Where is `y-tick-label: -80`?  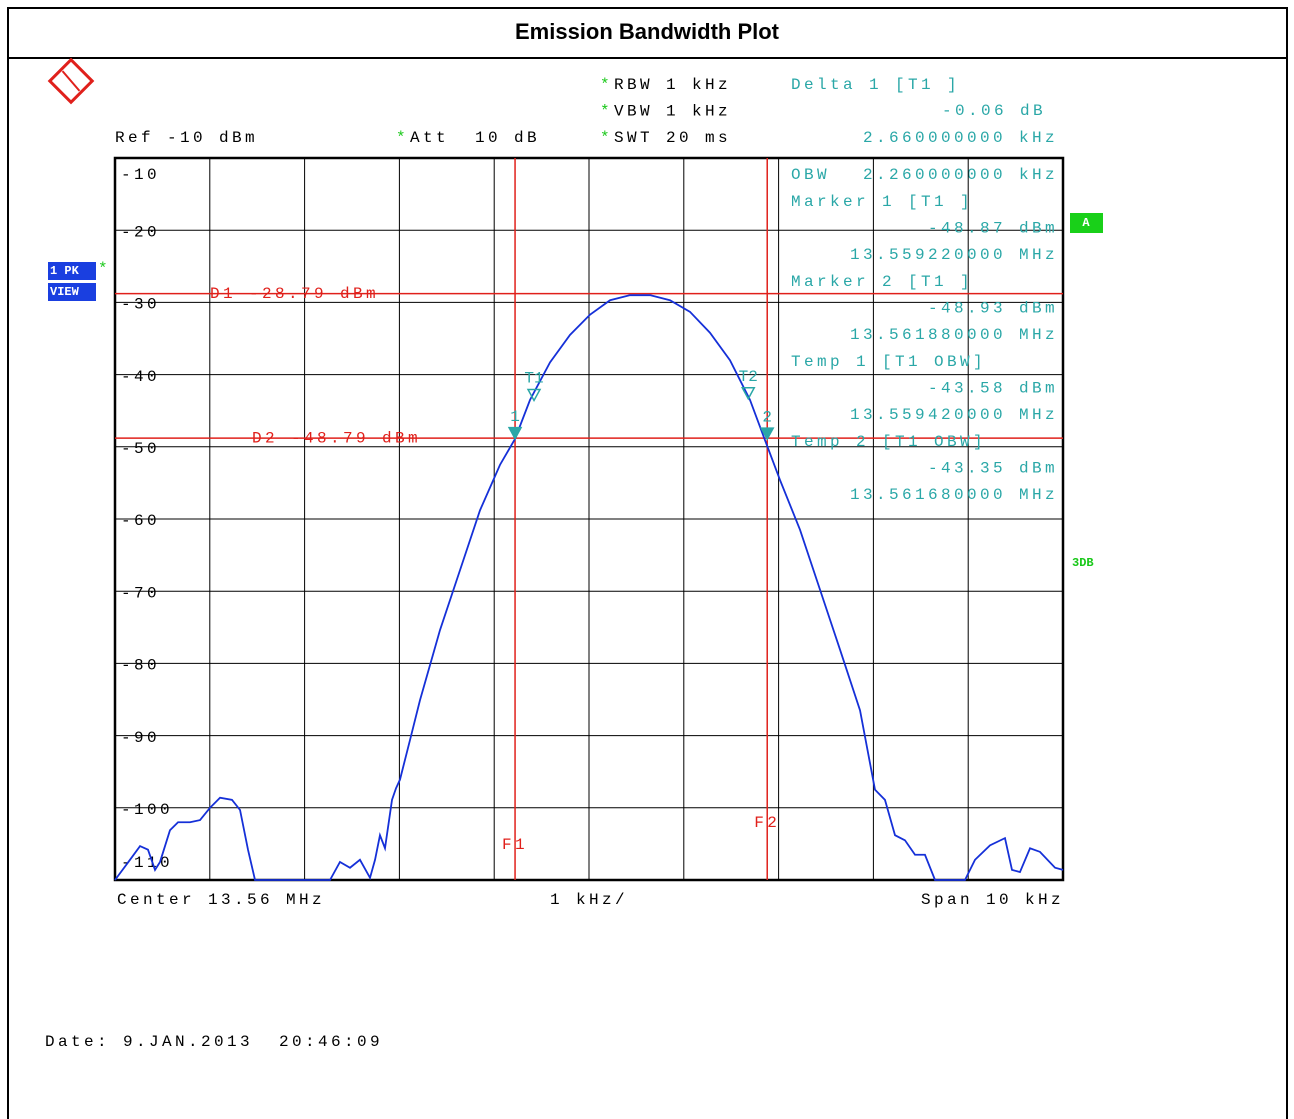
y-tick-label: -80 is located at coordinates (140, 666).